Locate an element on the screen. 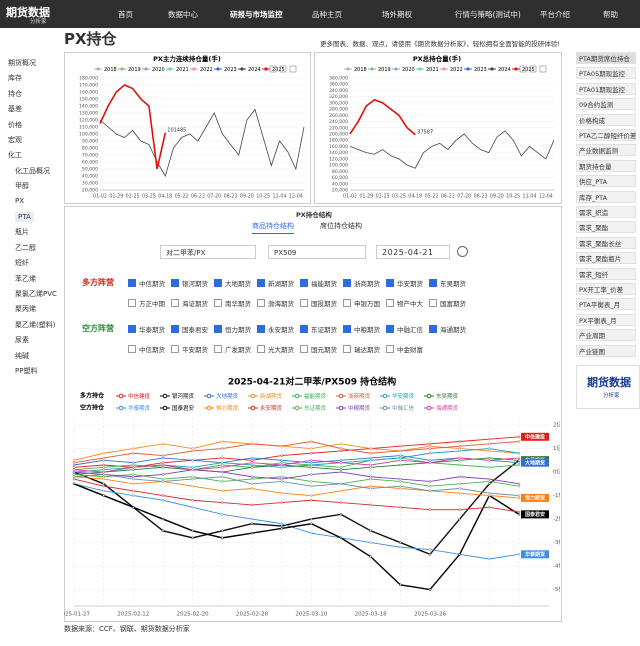 The width and height of the screenshot is (640, 646). checkbox: 国富期货 is located at coordinates (447, 303).